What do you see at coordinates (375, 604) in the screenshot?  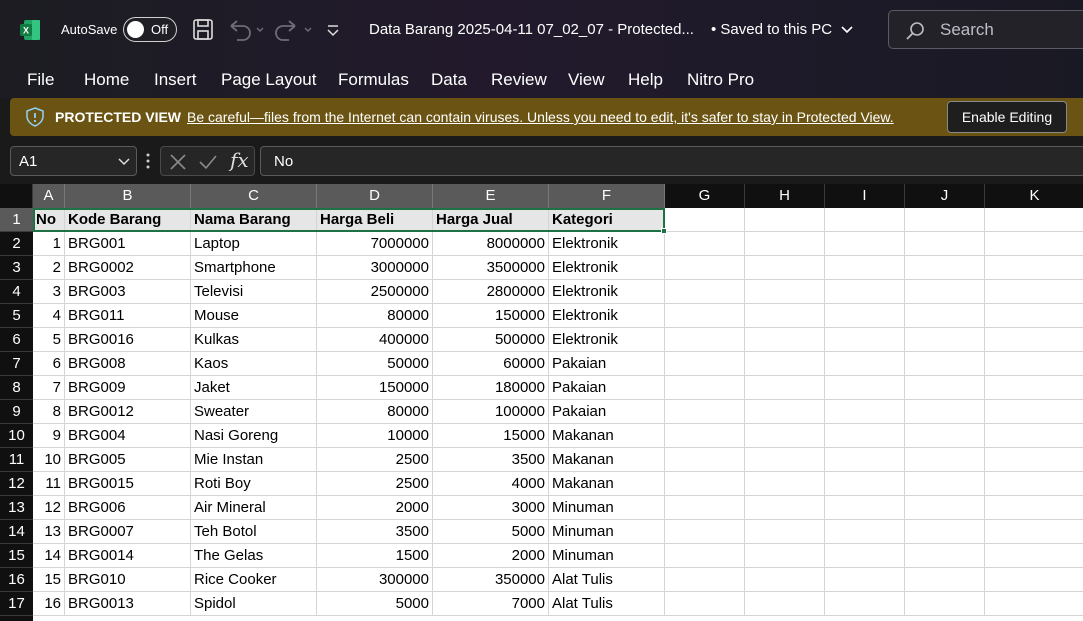 I see `table-cell: 5000` at bounding box center [375, 604].